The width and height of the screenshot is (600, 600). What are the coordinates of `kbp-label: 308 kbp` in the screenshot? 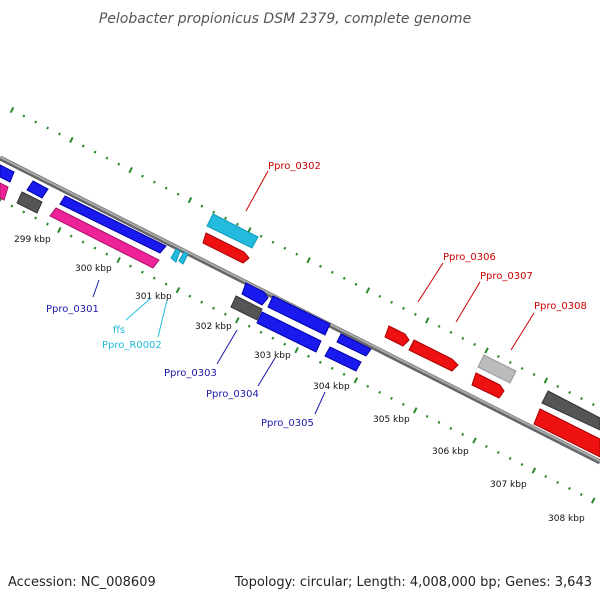 It's located at (566, 519).